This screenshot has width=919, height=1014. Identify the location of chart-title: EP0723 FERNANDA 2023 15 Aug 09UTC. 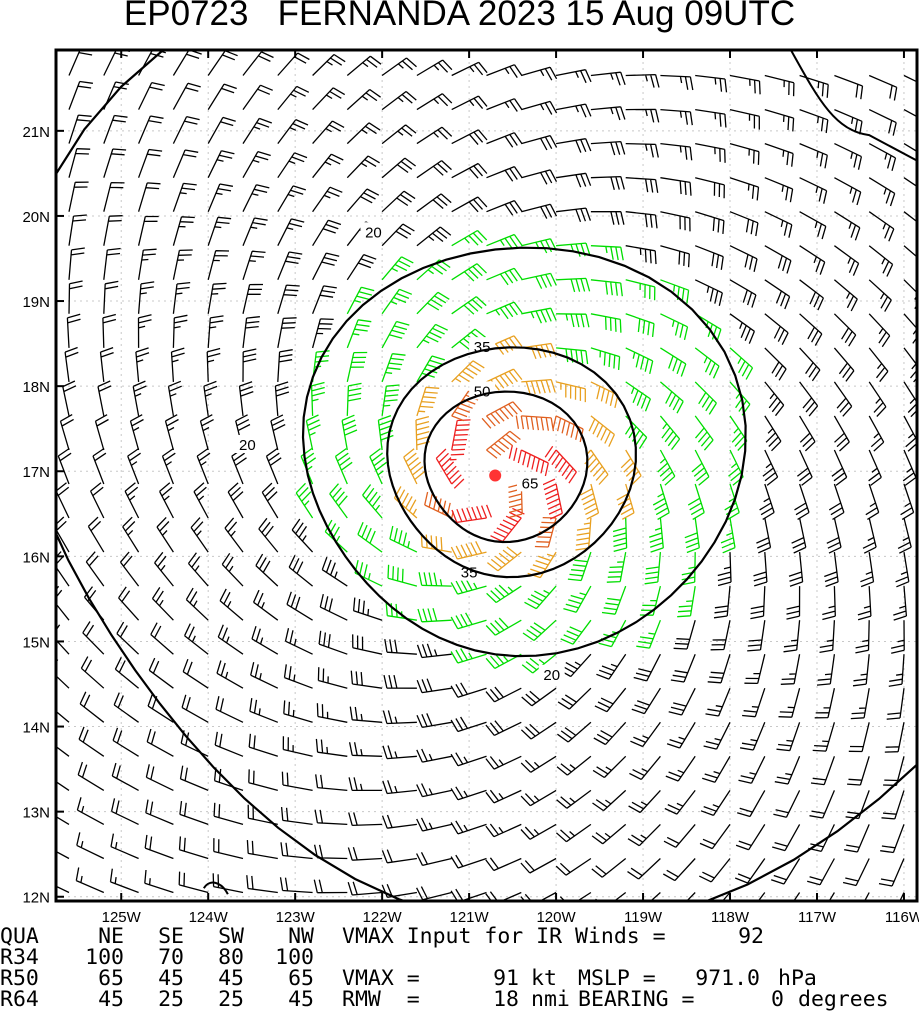
(459, 16).